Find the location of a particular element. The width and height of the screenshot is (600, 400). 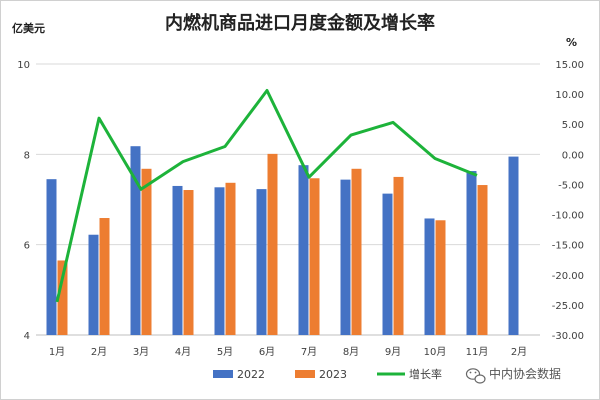

right-tick-label: 5.00 is located at coordinates (573, 125).